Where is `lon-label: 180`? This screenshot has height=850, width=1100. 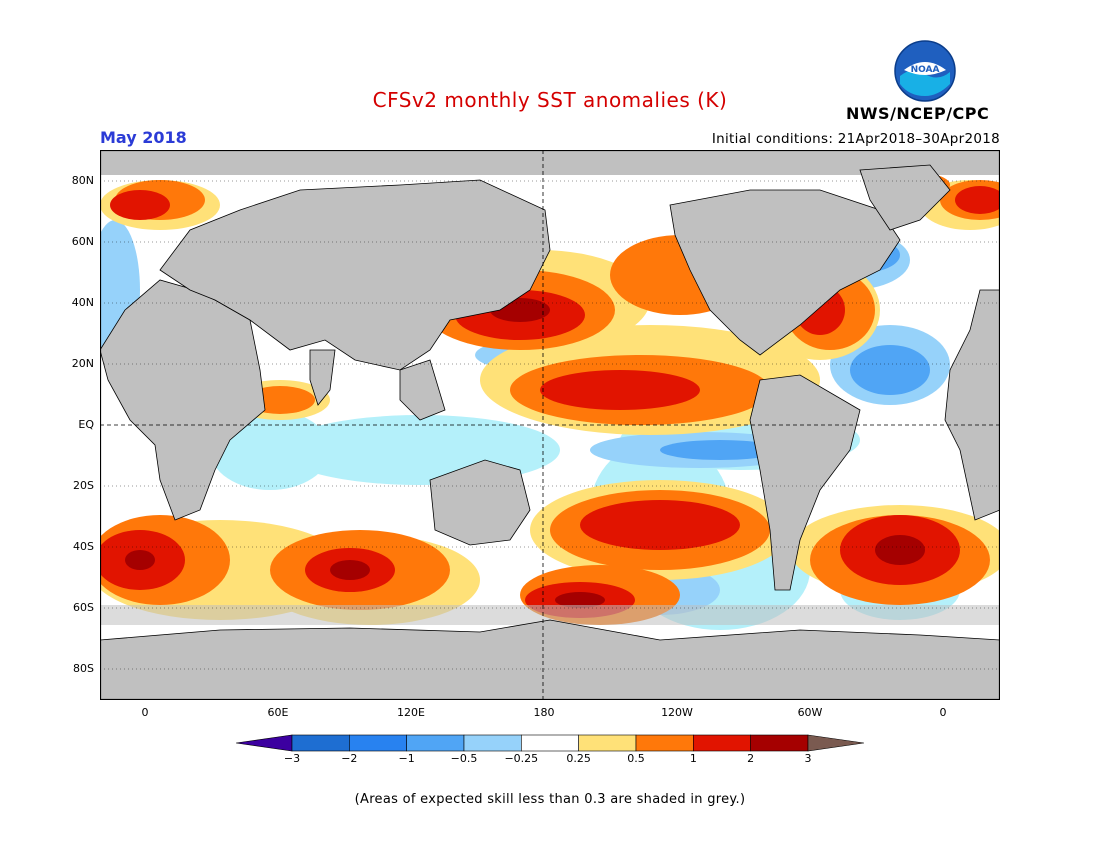 lon-label: 180 is located at coordinates (544, 712).